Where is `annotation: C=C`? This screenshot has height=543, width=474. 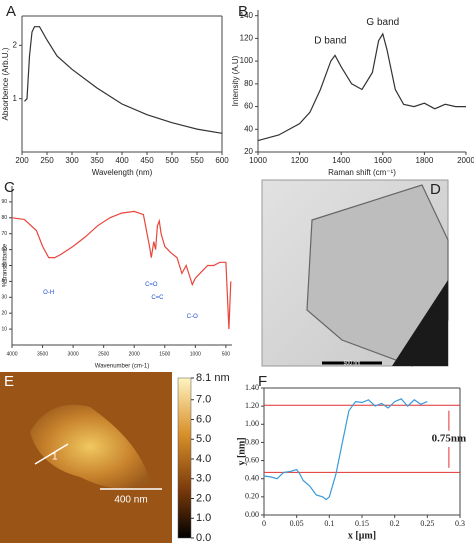 annotation: C=C is located at coordinates (157, 298).